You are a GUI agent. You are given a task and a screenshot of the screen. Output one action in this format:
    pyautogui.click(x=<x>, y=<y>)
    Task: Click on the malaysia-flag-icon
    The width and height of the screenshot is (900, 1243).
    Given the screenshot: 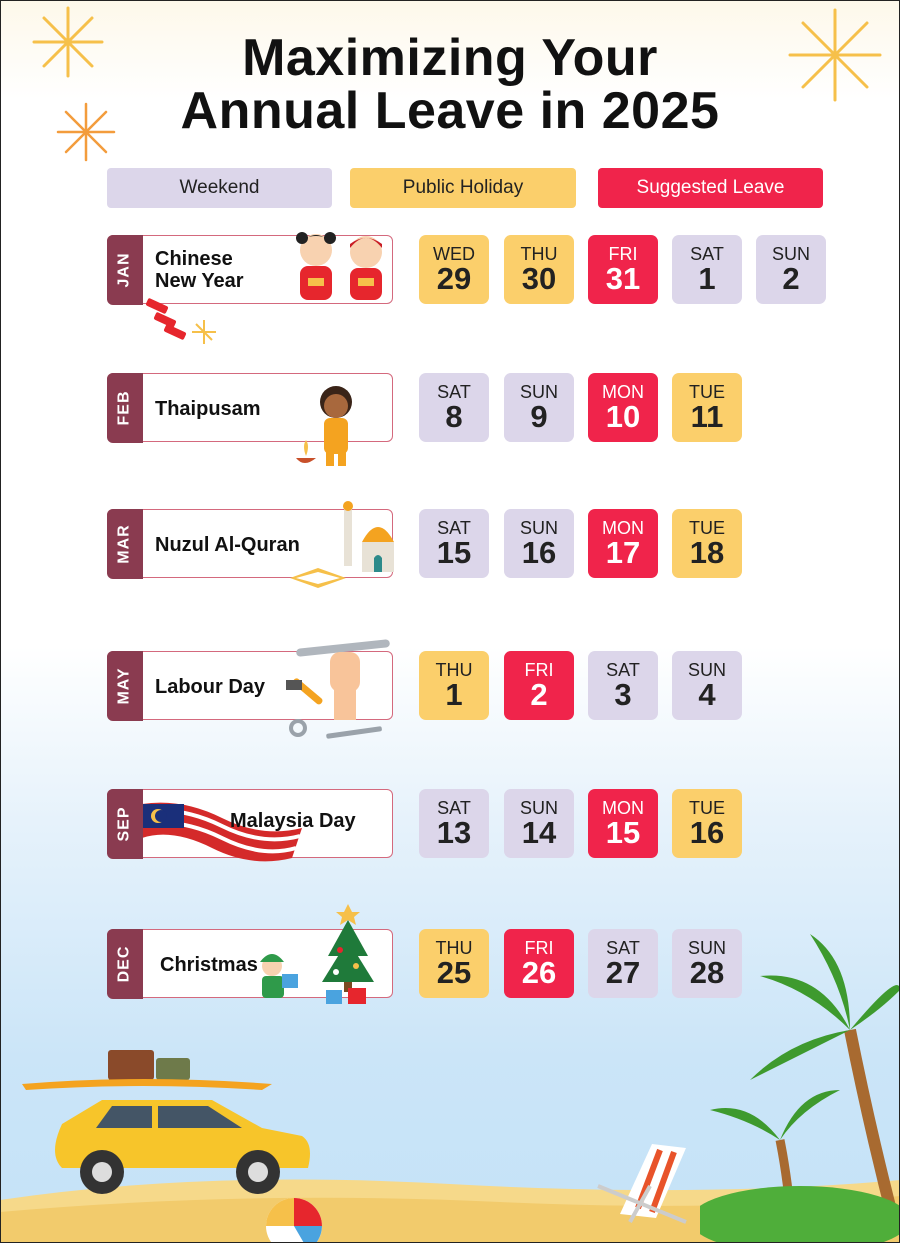 What is the action you would take?
    pyautogui.click(x=222, y=832)
    